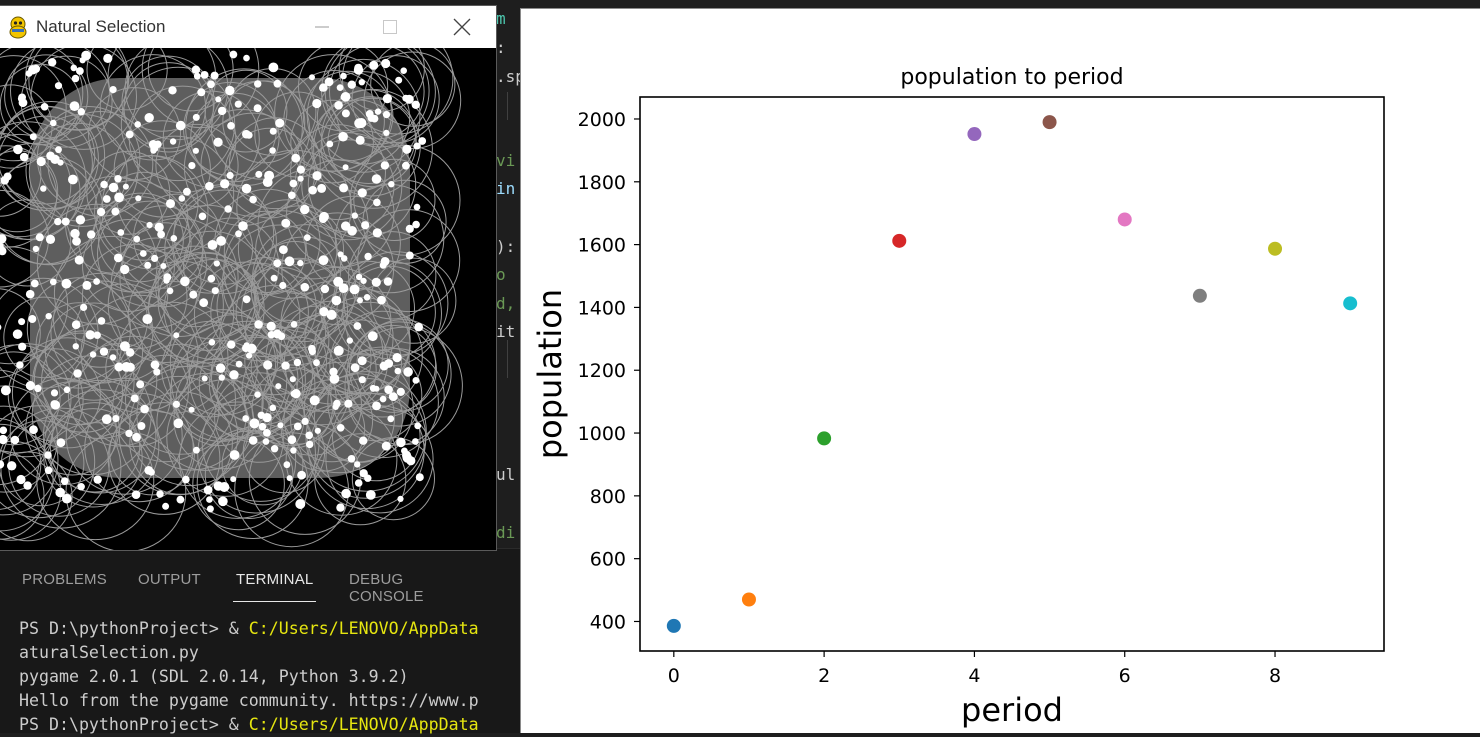 This screenshot has width=1480, height=737. I want to click on minimize-button, so click(322, 27).